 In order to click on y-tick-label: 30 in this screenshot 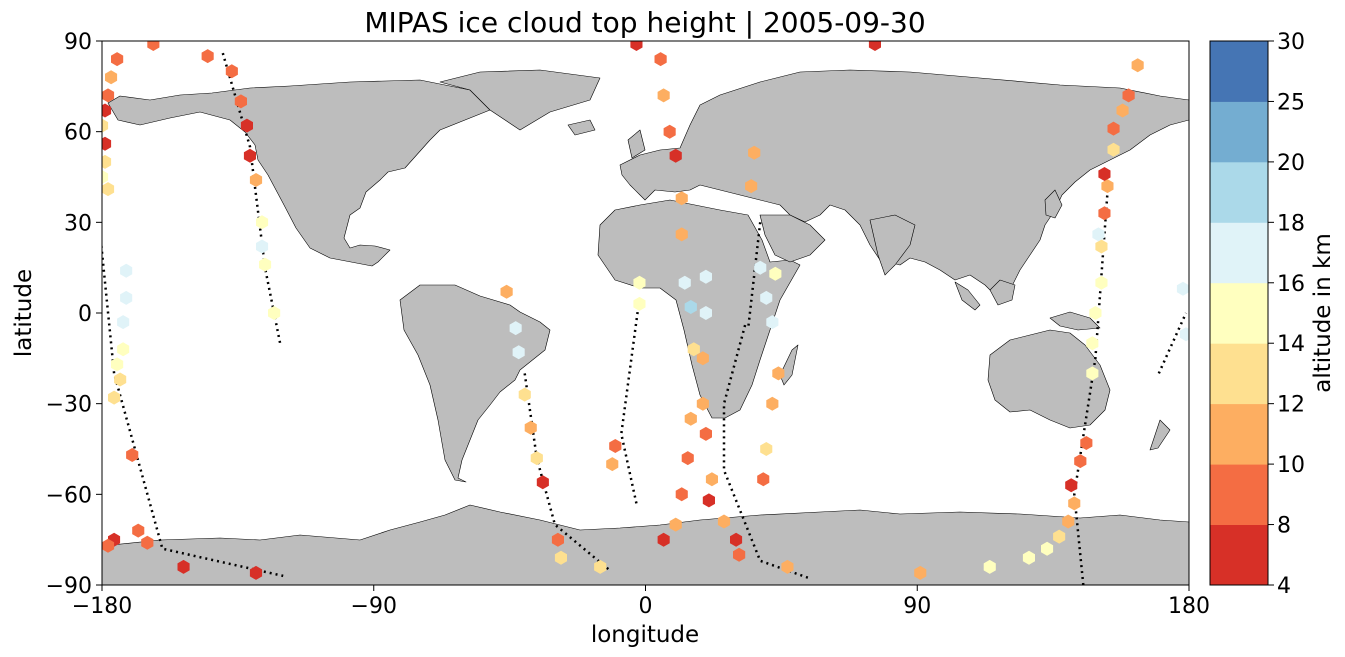, I will do `click(78, 223)`.